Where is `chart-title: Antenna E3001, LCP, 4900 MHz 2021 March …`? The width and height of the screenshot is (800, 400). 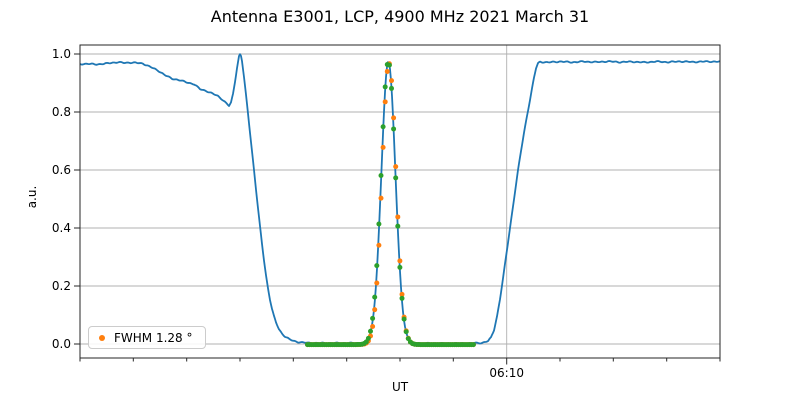 chart-title: Antenna E3001, LCP, 4900 MHz 2021 March … is located at coordinates (400, 16).